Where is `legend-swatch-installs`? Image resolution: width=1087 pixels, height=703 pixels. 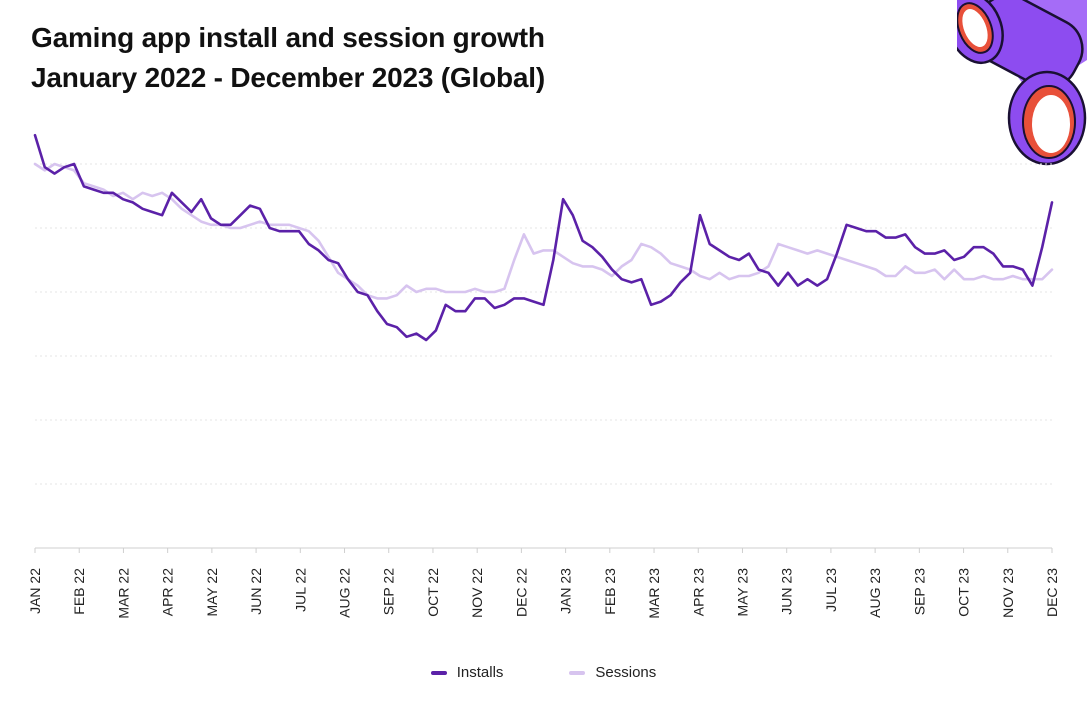 legend-swatch-installs is located at coordinates (438, 672).